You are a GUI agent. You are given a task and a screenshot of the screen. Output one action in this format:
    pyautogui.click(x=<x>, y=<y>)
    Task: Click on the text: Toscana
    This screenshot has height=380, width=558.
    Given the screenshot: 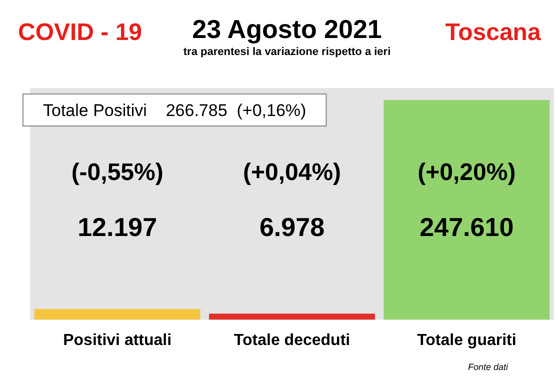 What is the action you would take?
    pyautogui.click(x=493, y=32)
    